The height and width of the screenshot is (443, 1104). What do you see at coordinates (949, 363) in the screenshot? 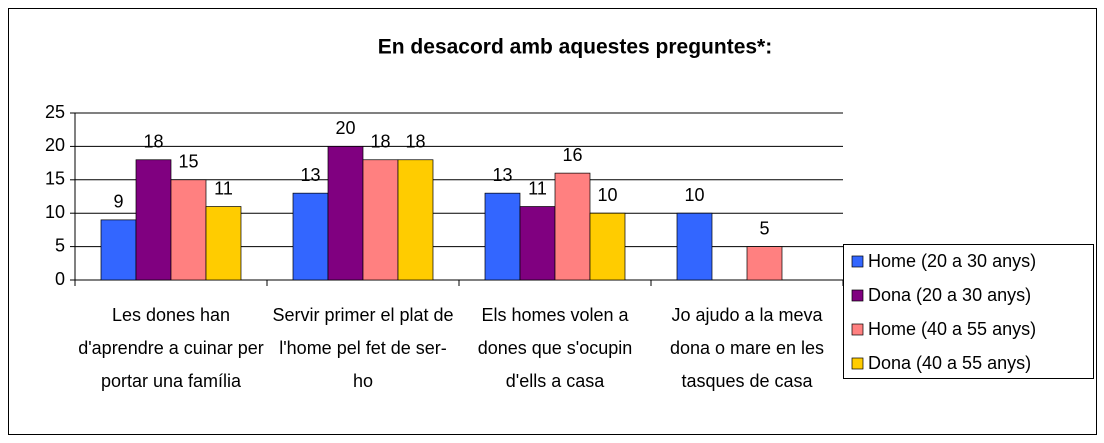
I see `legend-label: Dona (40 a 55 anys)` at bounding box center [949, 363].